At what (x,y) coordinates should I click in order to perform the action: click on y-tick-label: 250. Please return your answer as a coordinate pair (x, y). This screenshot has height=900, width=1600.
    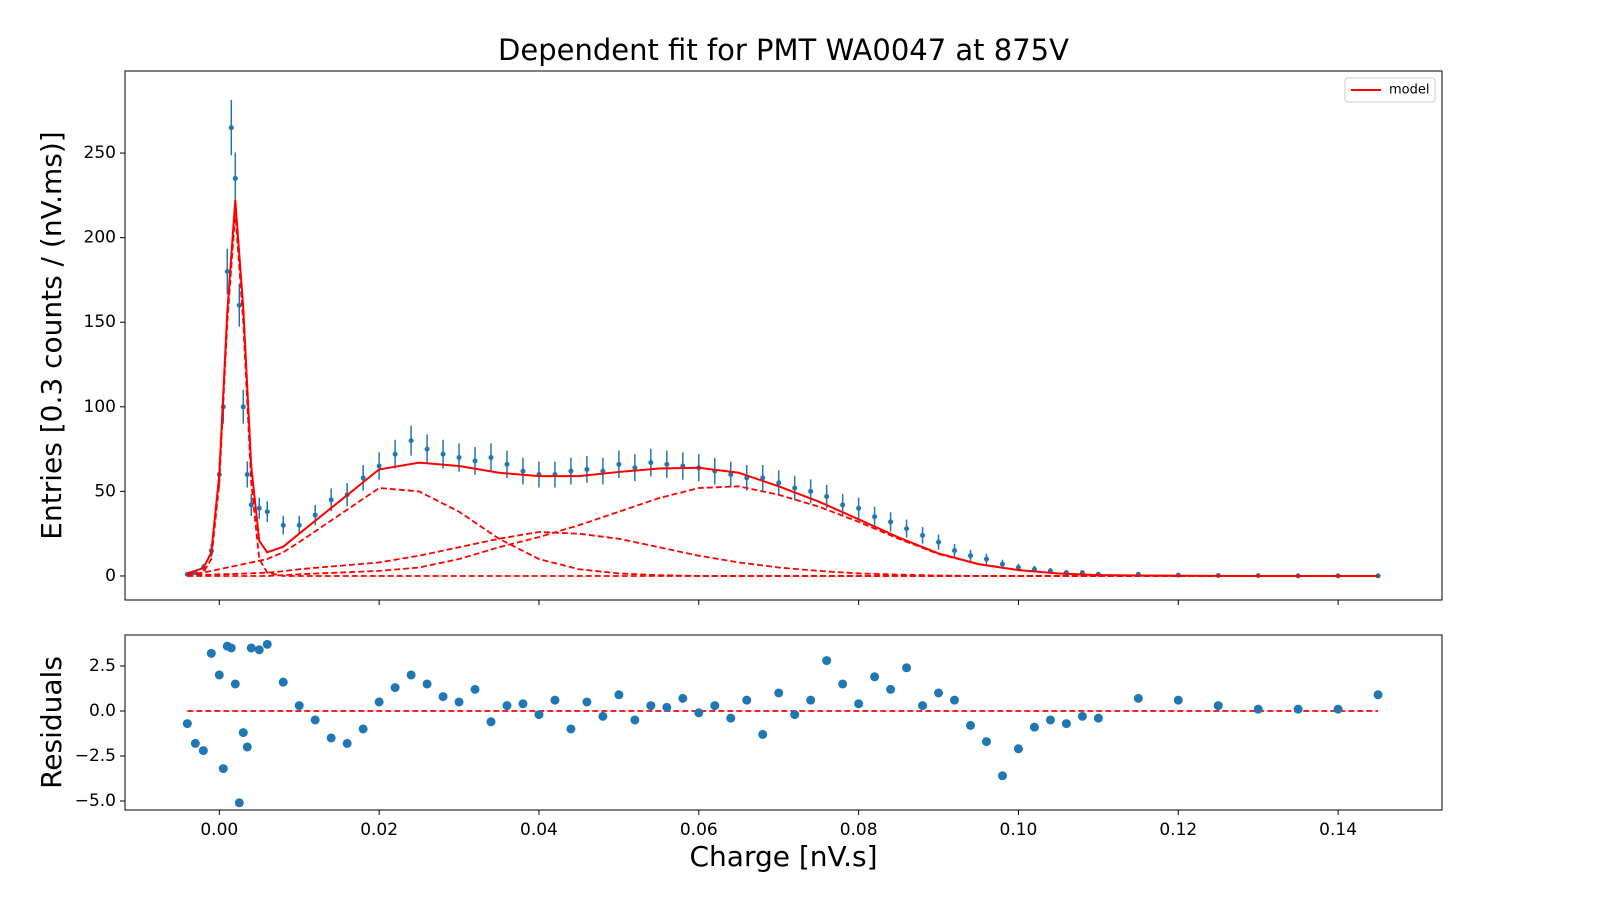
    Looking at the image, I should click on (100, 153).